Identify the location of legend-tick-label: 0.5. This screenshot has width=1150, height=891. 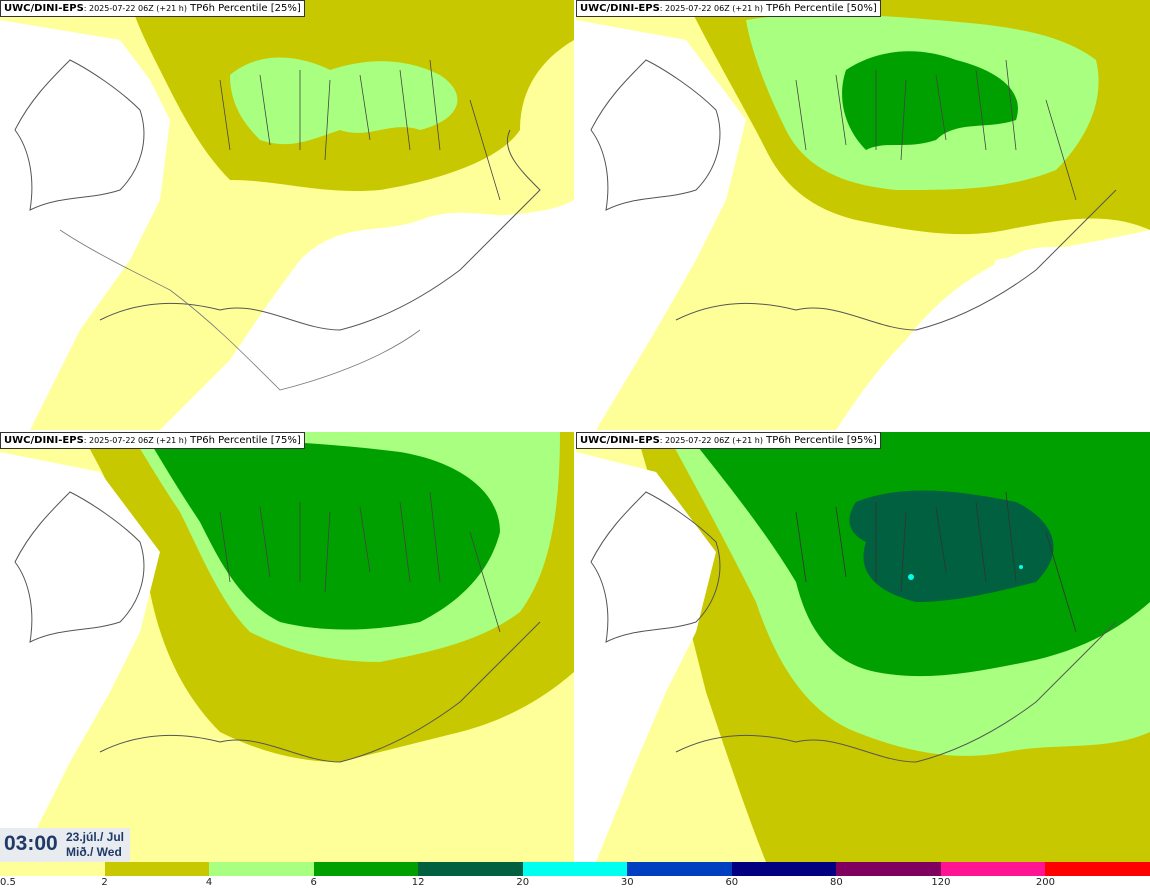
(8, 882).